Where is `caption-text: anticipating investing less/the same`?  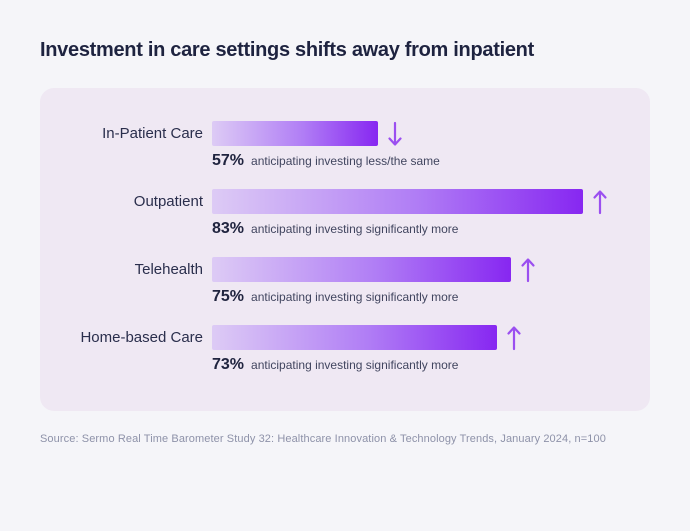 caption-text: anticipating investing less/the same is located at coordinates (345, 161).